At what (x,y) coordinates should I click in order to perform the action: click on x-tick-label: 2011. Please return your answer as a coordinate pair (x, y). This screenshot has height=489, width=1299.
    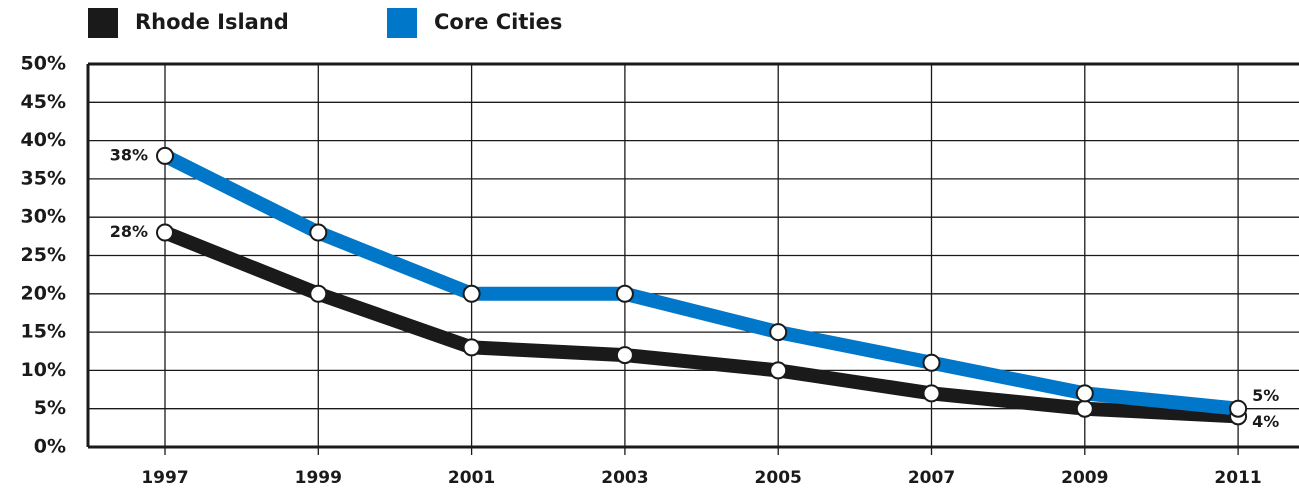
    Looking at the image, I should click on (1237, 478).